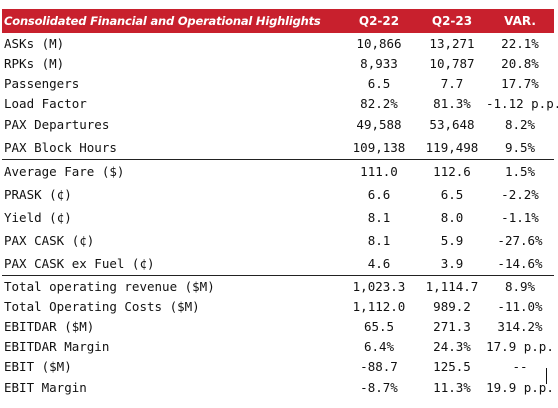 The width and height of the screenshot is (558, 408). Describe the element at coordinates (109, 286) in the screenshot. I see `row-label: Total operating revenue ($M)` at that location.